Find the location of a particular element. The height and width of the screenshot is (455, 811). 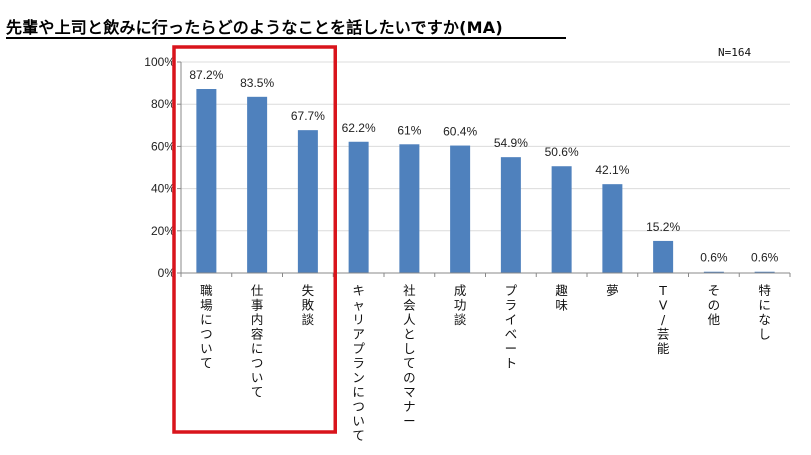

x-category-label: 失敗談 is located at coordinates (308, 305).